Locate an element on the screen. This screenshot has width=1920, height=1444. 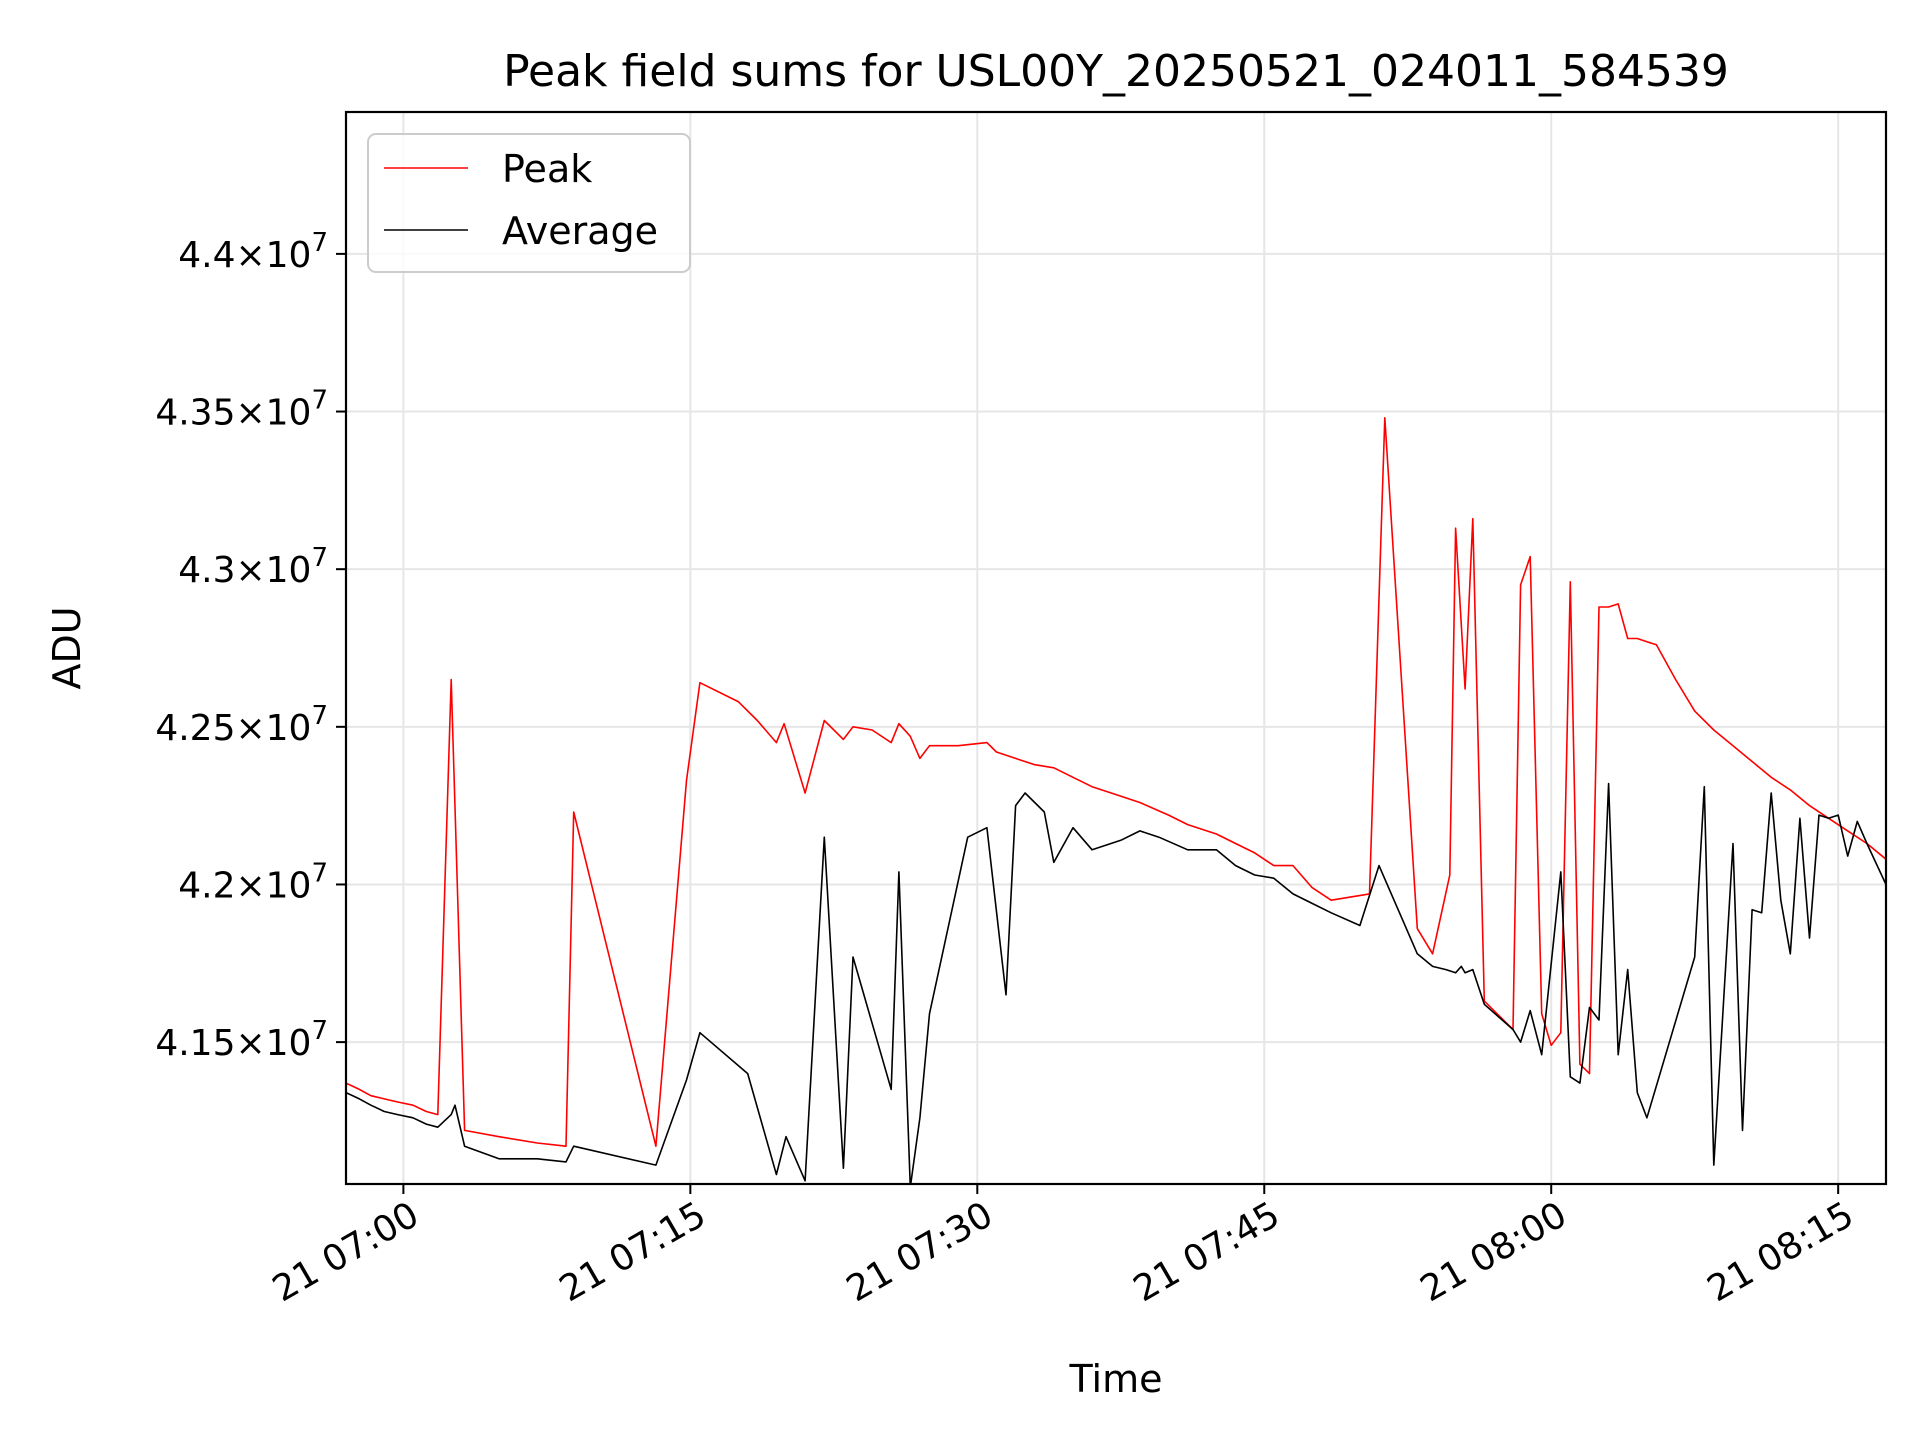
y-axis-label: ADU is located at coordinates (67, 647).